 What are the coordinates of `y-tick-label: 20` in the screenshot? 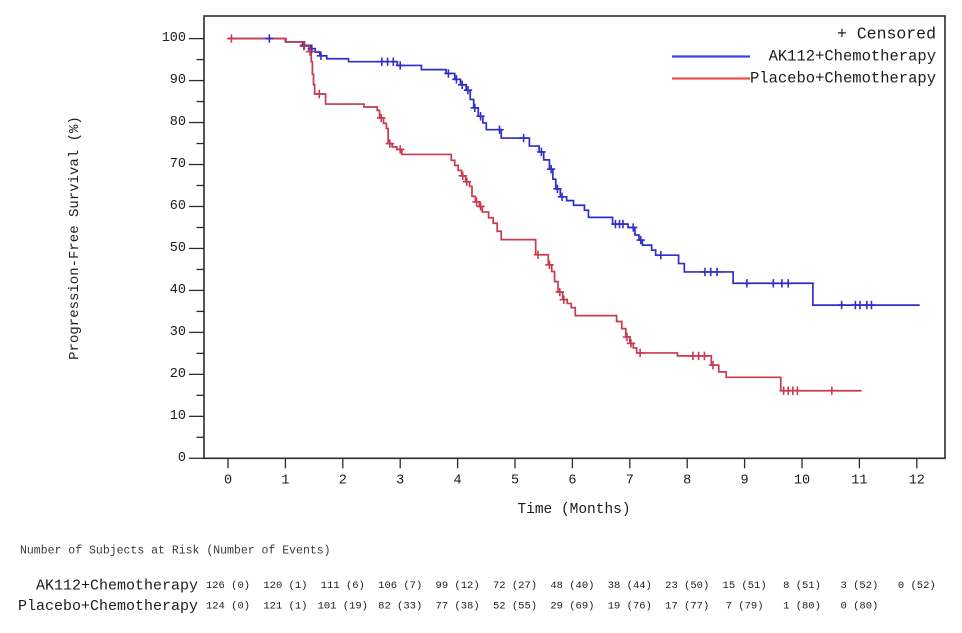 It's located at (178, 374).